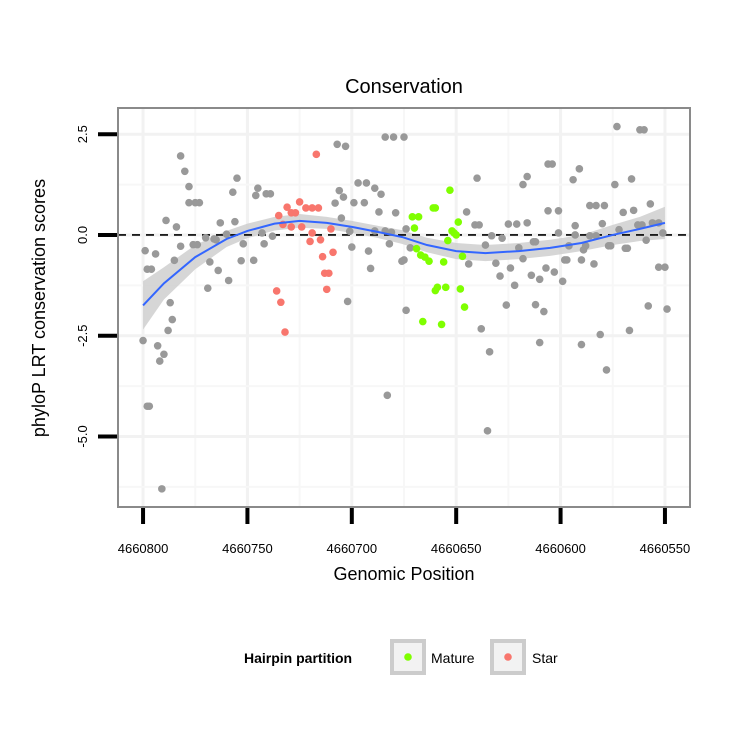 The width and height of the screenshot is (750, 750). Describe the element at coordinates (665, 548) in the screenshot. I see `x-tick-label: 4660550` at that location.